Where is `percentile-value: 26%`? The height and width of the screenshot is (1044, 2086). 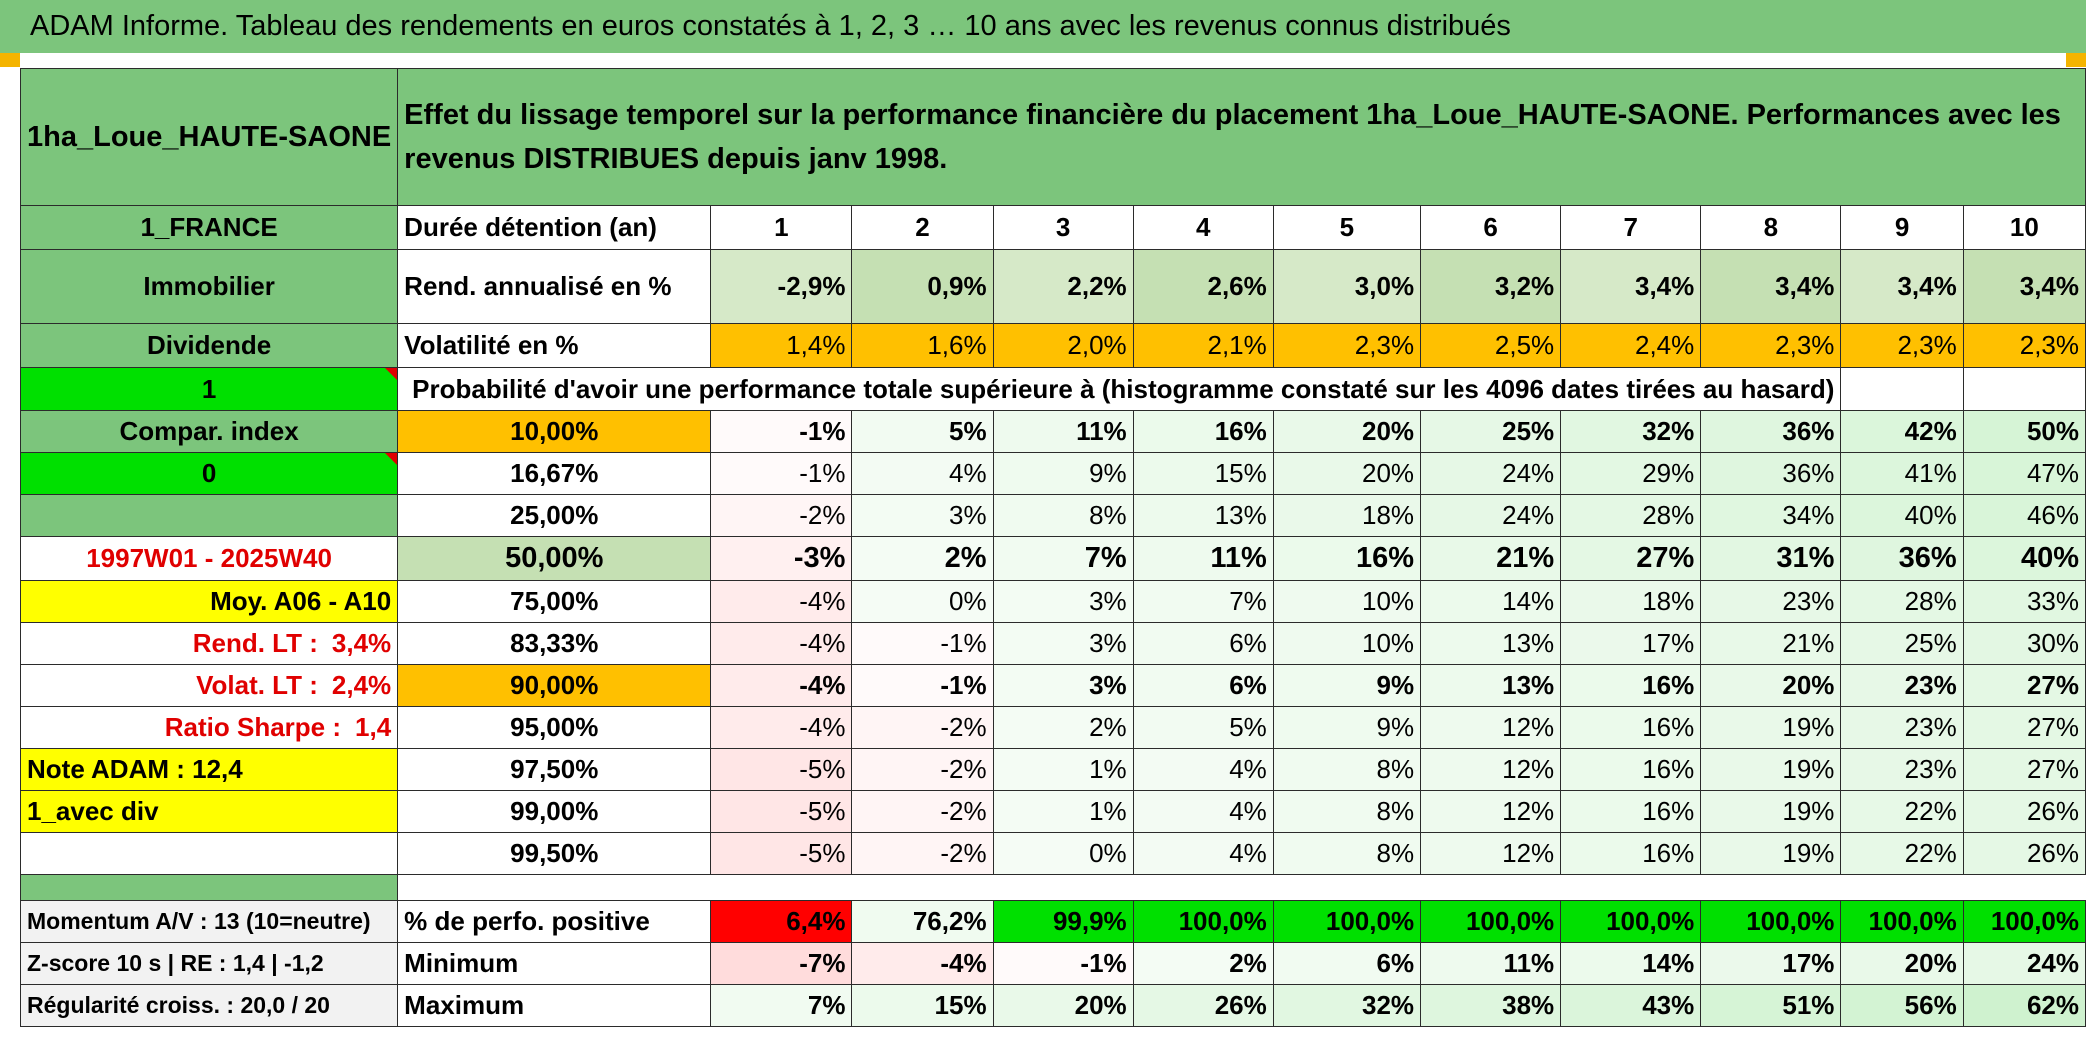 percentile-value: 26% is located at coordinates (2024, 853).